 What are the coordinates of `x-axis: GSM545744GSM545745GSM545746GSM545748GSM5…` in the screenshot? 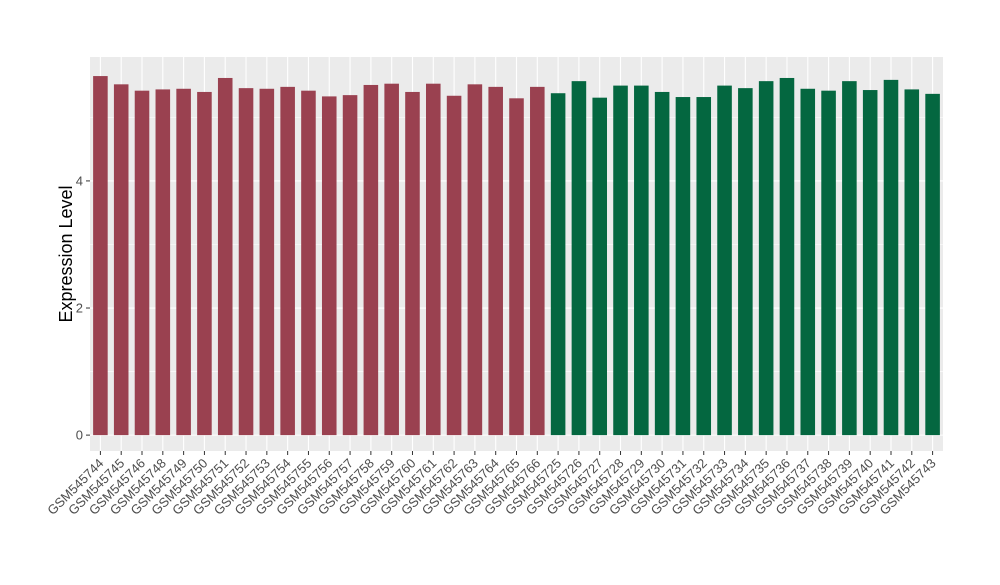 It's located at (491, 484).